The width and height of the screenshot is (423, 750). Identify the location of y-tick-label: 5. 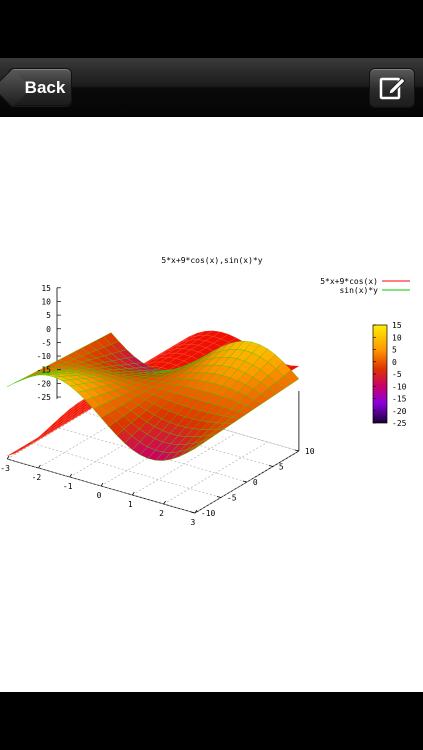
(281, 467).